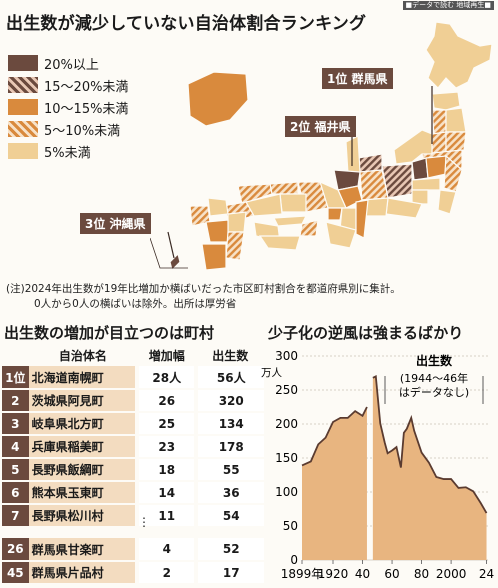  I want to click on rank2-callout: 2位 福井県, so click(320, 126).